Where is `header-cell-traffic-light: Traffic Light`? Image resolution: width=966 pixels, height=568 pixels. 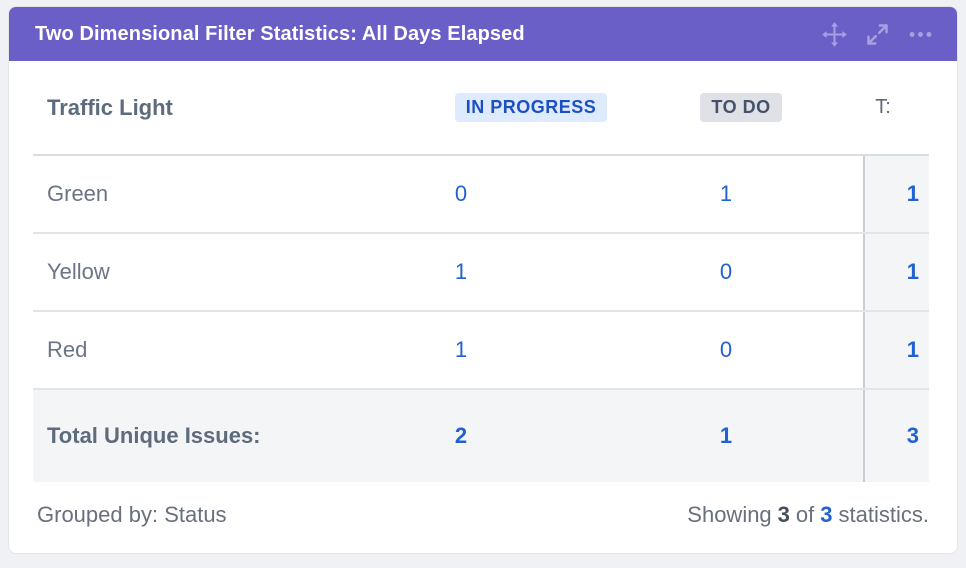
header-cell-traffic-light: Traffic Light is located at coordinates (183, 107).